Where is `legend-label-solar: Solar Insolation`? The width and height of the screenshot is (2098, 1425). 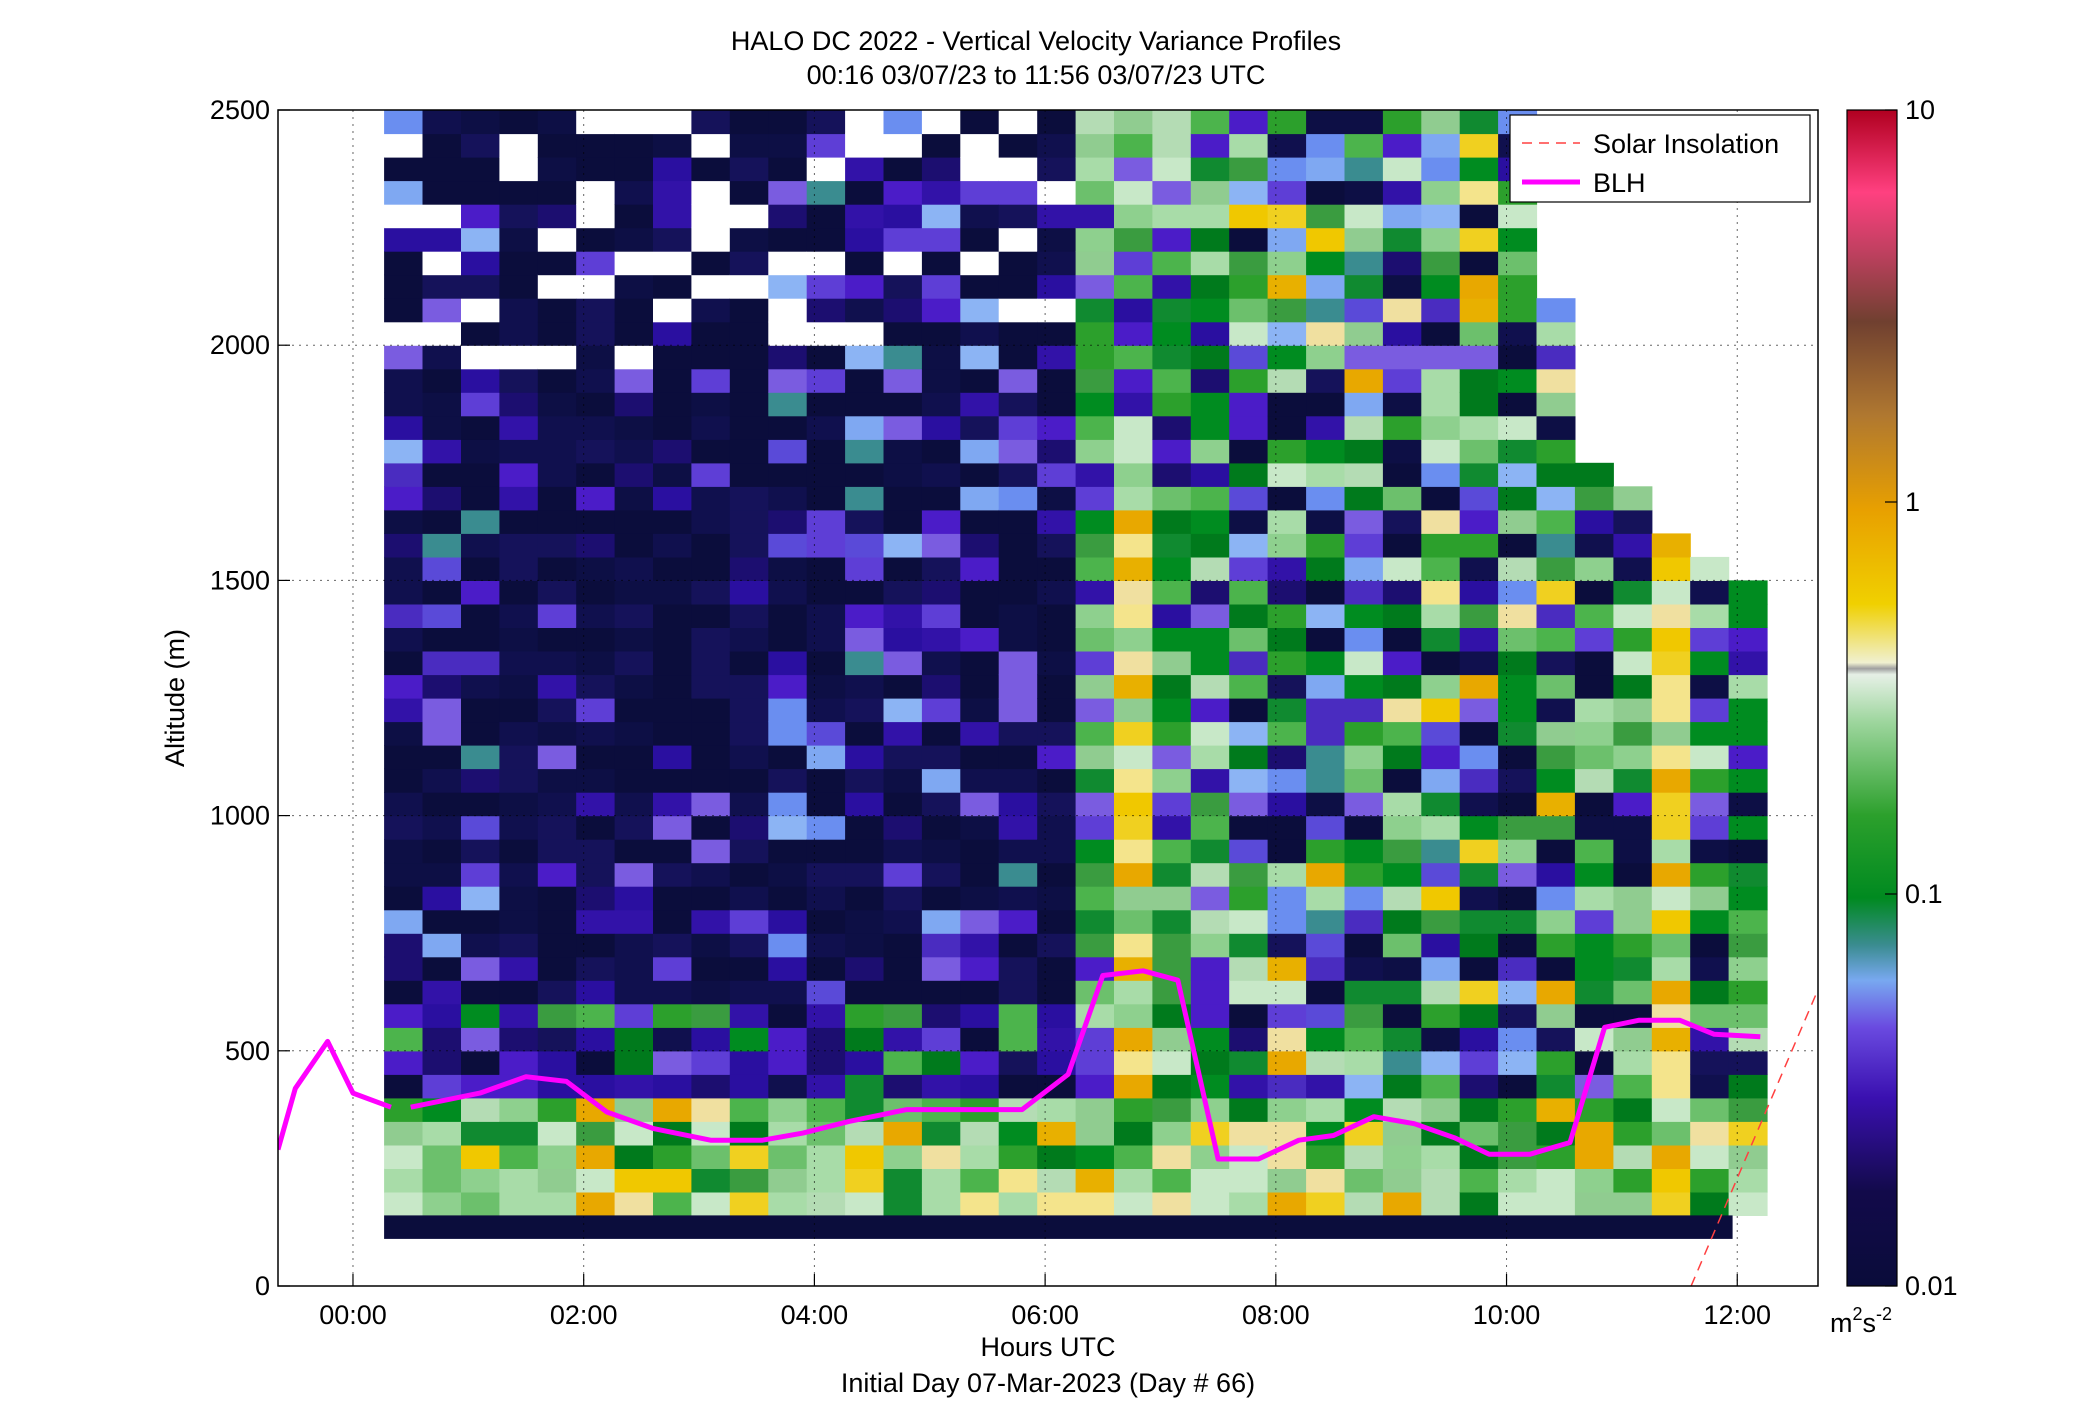 legend-label-solar: Solar Insolation is located at coordinates (1686, 144).